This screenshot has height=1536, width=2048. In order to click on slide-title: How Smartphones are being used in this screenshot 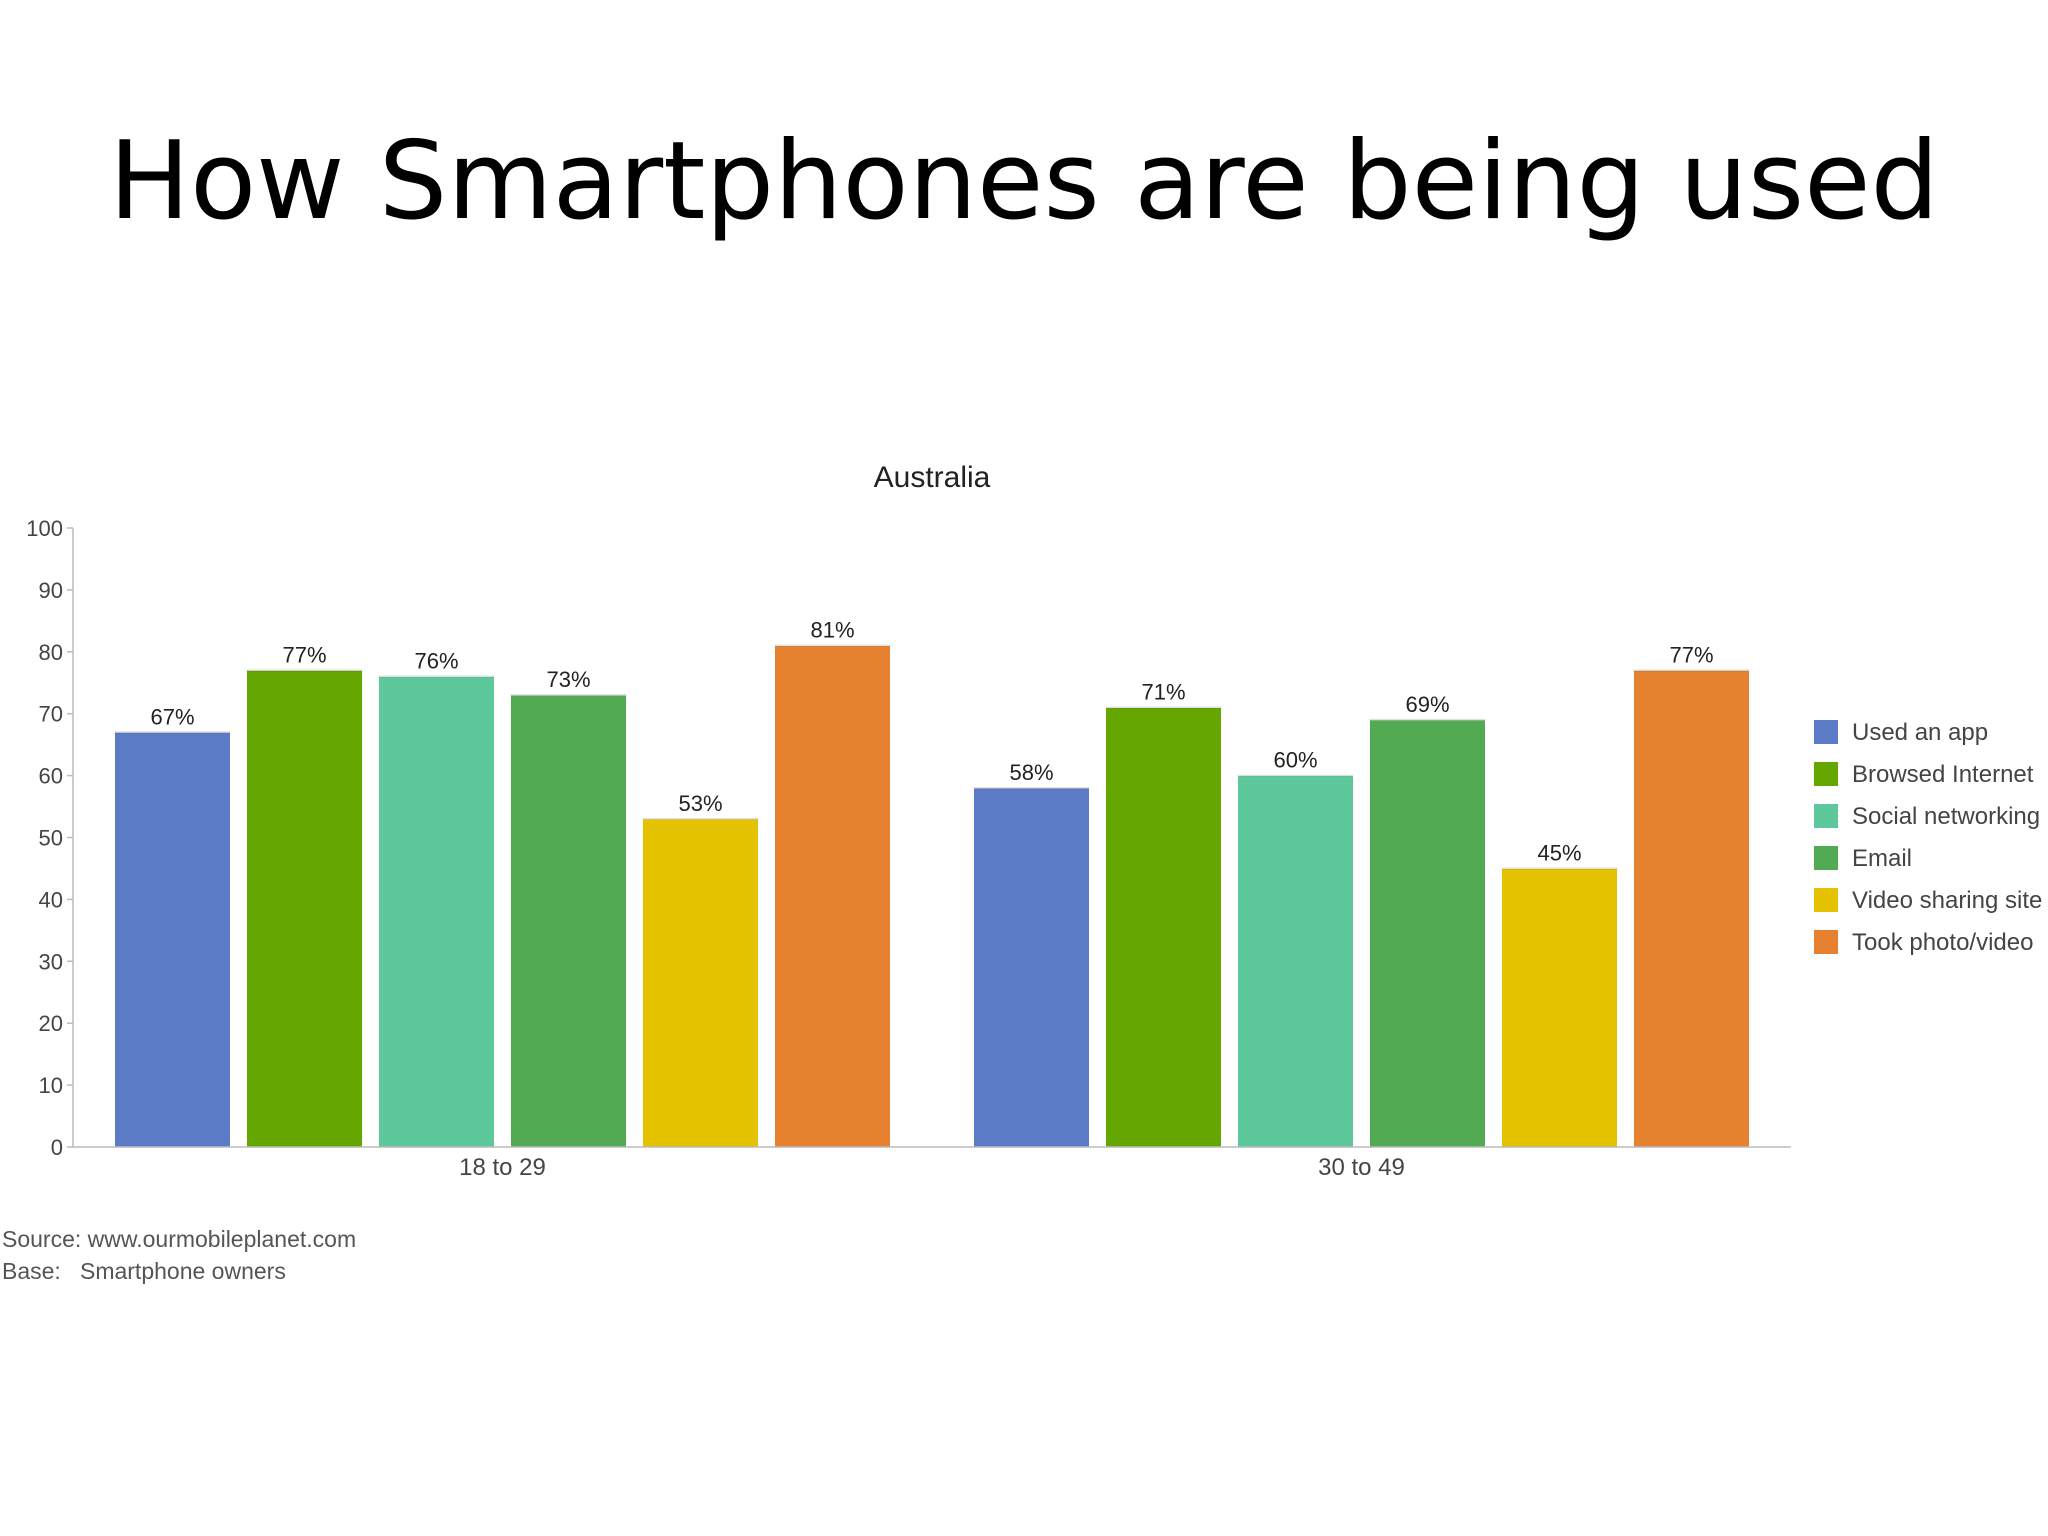, I will do `click(1024, 181)`.